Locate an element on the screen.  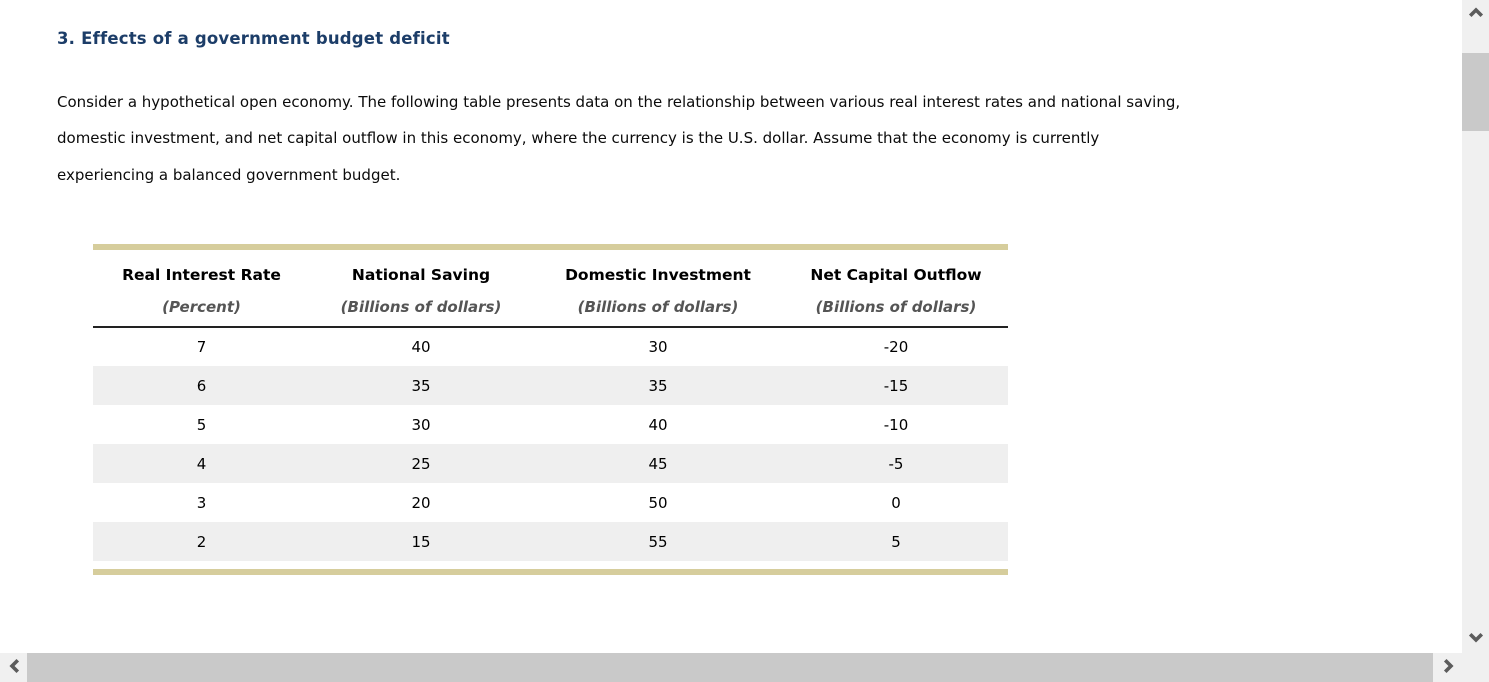
col-label: Net Capital Outflow is located at coordinates (896, 275).